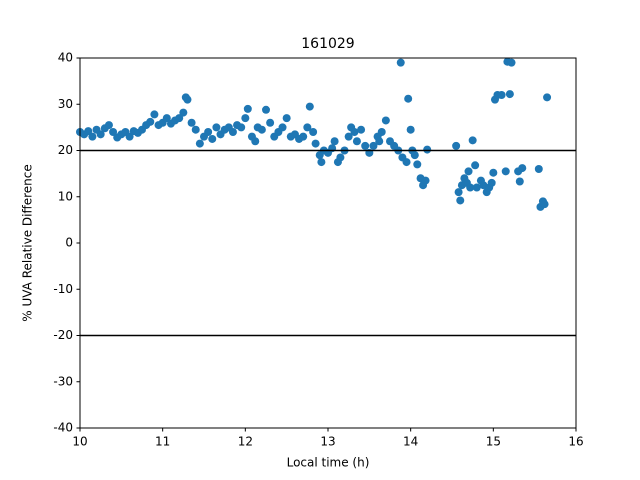  Describe the element at coordinates (327, 442) in the screenshot. I see `x-tick-label: 13` at that location.